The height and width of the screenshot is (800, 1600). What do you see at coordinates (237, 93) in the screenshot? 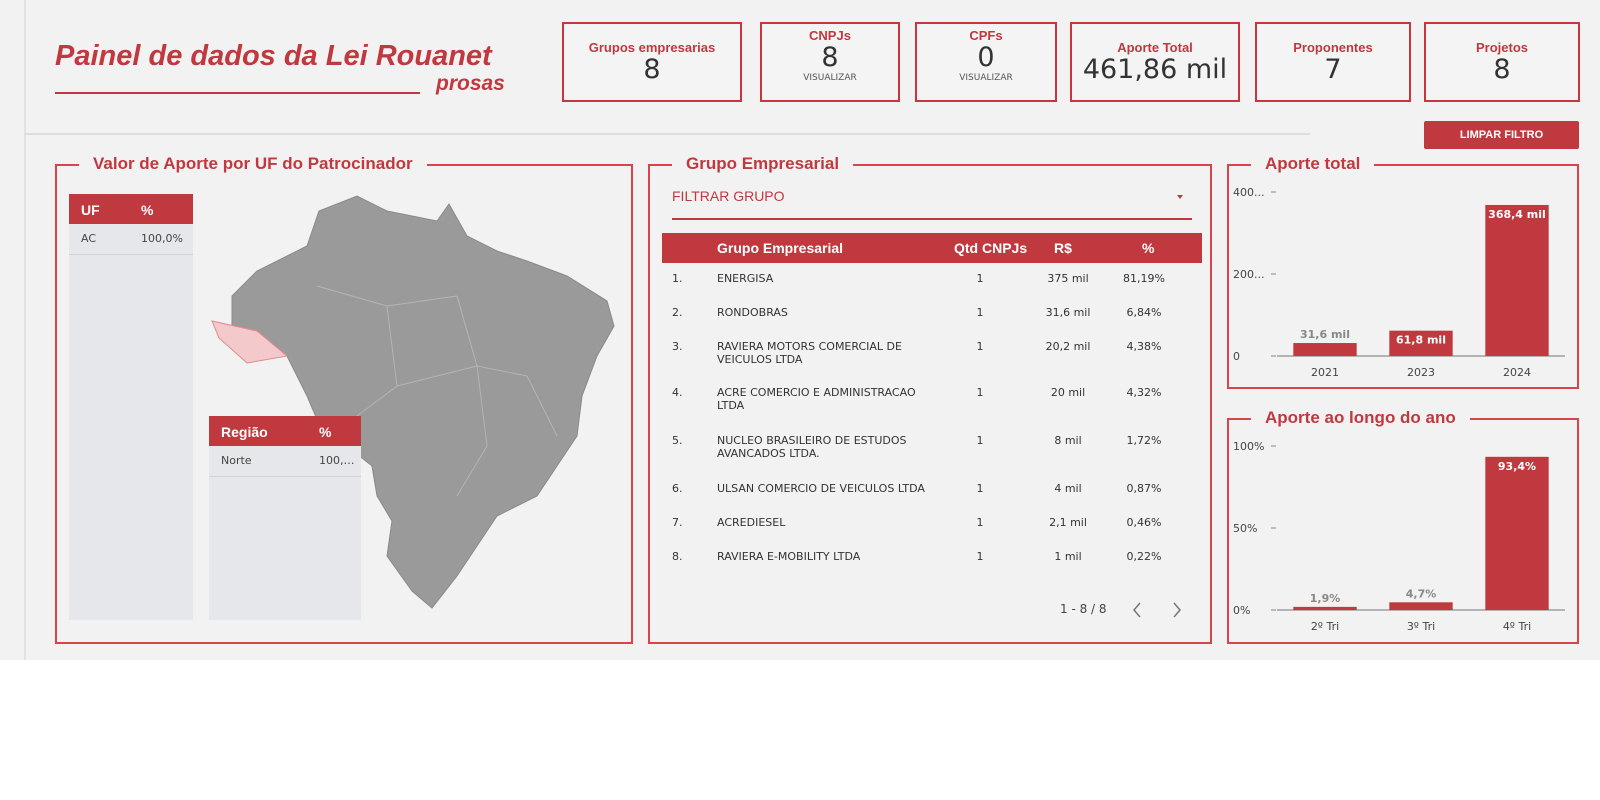
I see `title-underline` at bounding box center [237, 93].